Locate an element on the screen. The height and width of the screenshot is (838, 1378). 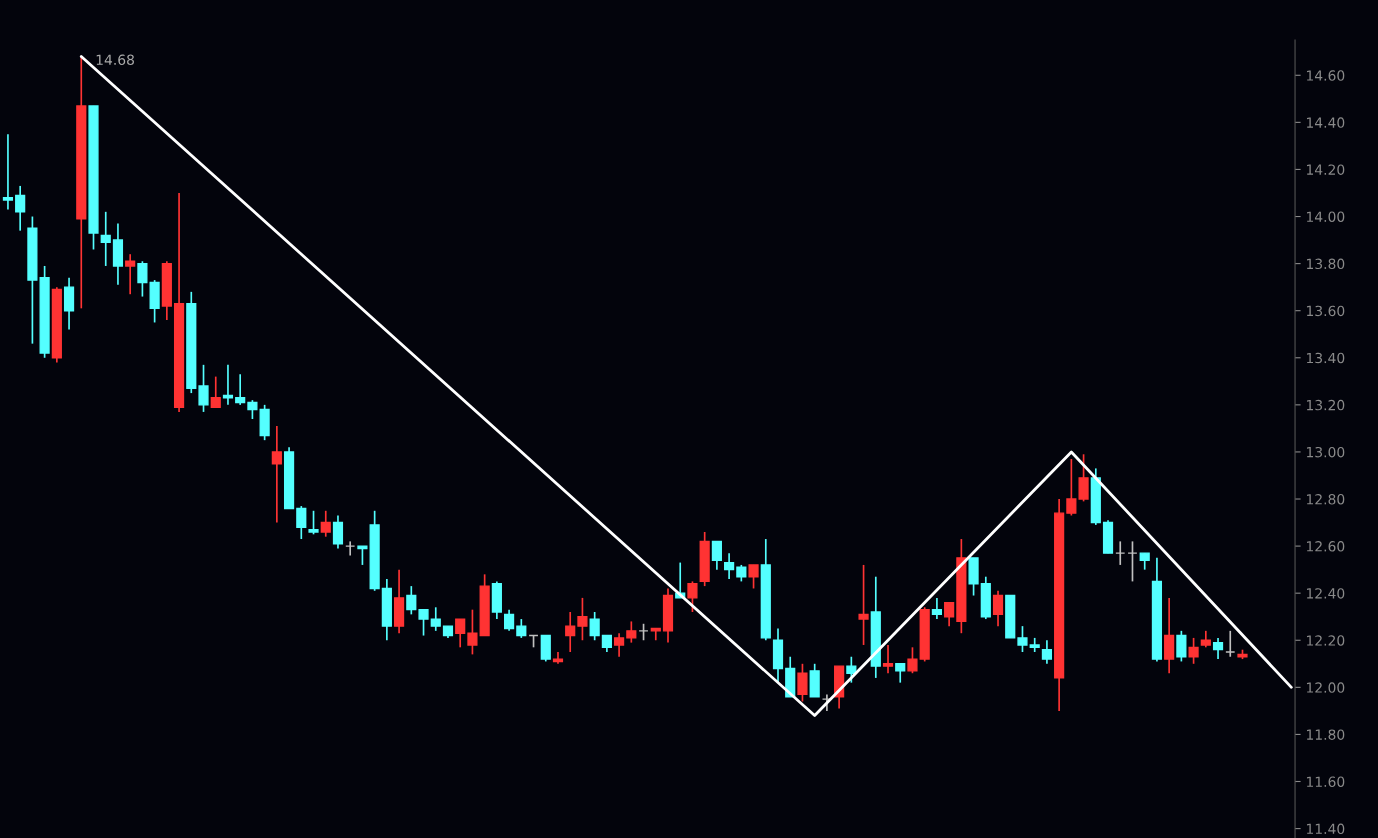
y-tick-label: 13.00 is located at coordinates (1325, 452).